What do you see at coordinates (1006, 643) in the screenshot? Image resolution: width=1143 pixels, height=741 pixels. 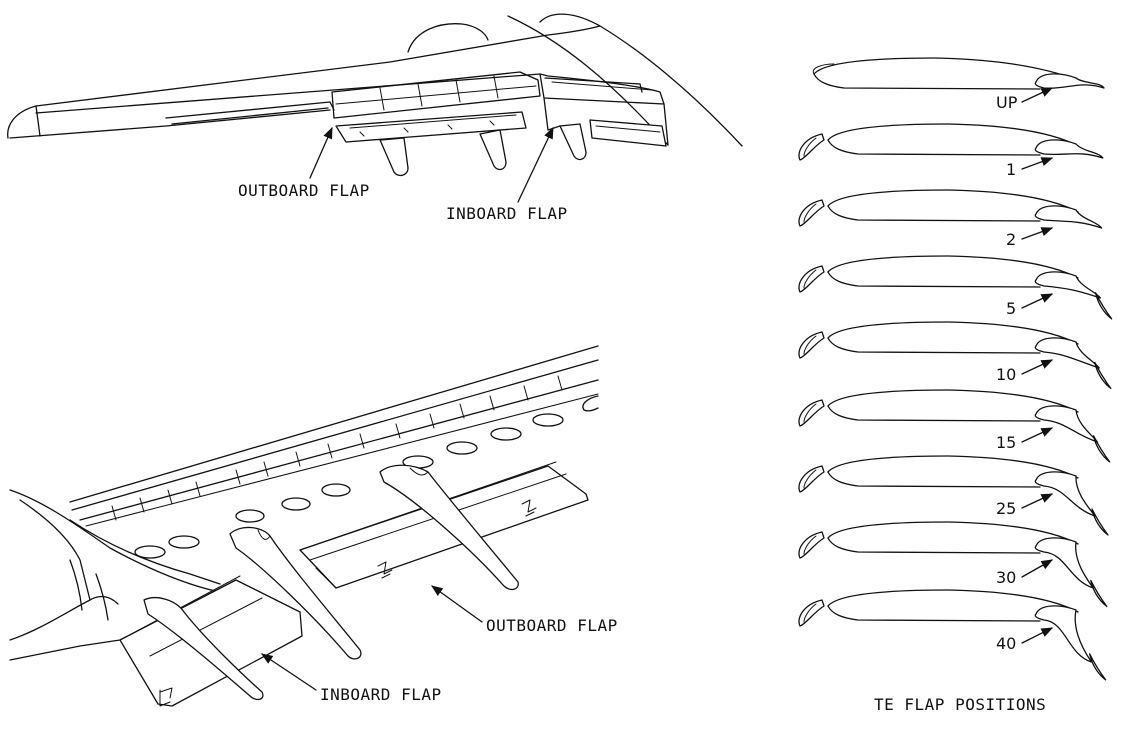 I see `flap-setting-label: 40` at bounding box center [1006, 643].